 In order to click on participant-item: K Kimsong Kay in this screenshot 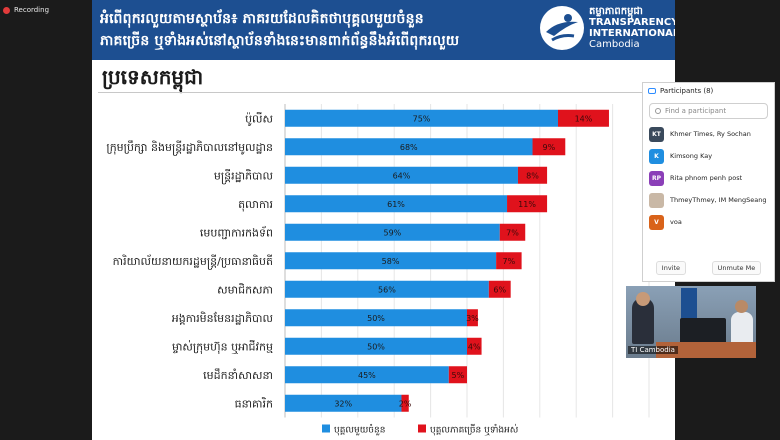, I will do `click(708, 156)`.